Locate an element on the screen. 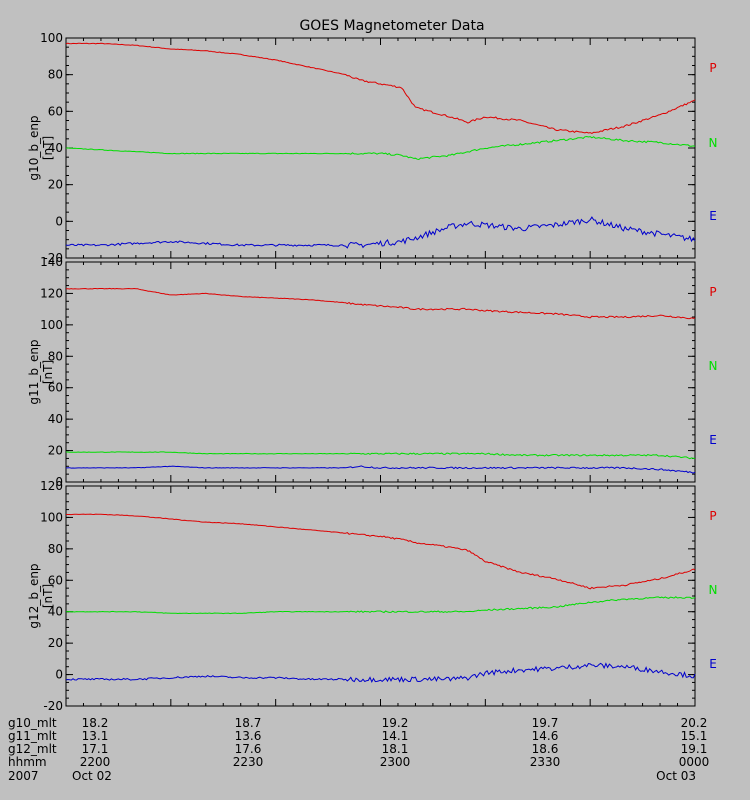 The height and width of the screenshot is (800, 750). y-tick-label: 140 is located at coordinates (51, 262).